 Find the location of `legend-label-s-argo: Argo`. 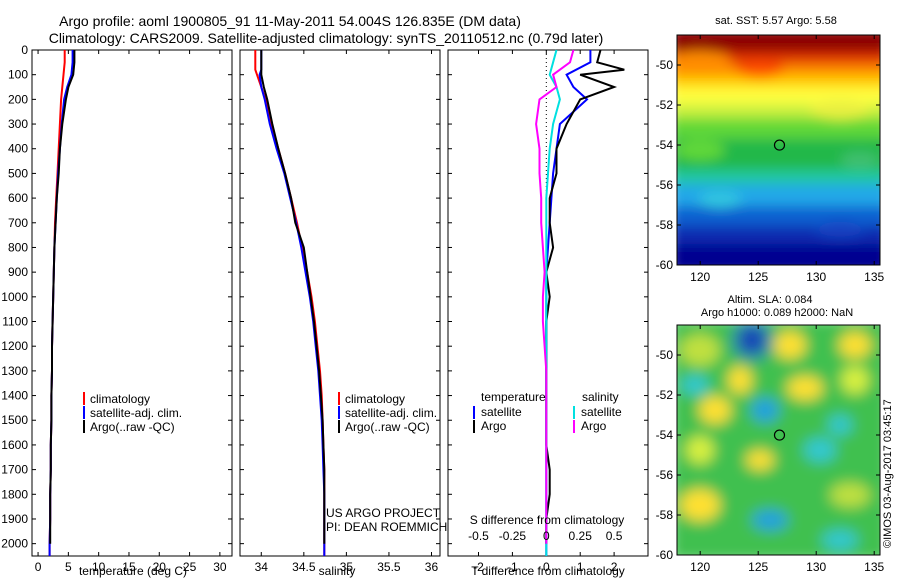

legend-label-s-argo: Argo is located at coordinates (594, 426).